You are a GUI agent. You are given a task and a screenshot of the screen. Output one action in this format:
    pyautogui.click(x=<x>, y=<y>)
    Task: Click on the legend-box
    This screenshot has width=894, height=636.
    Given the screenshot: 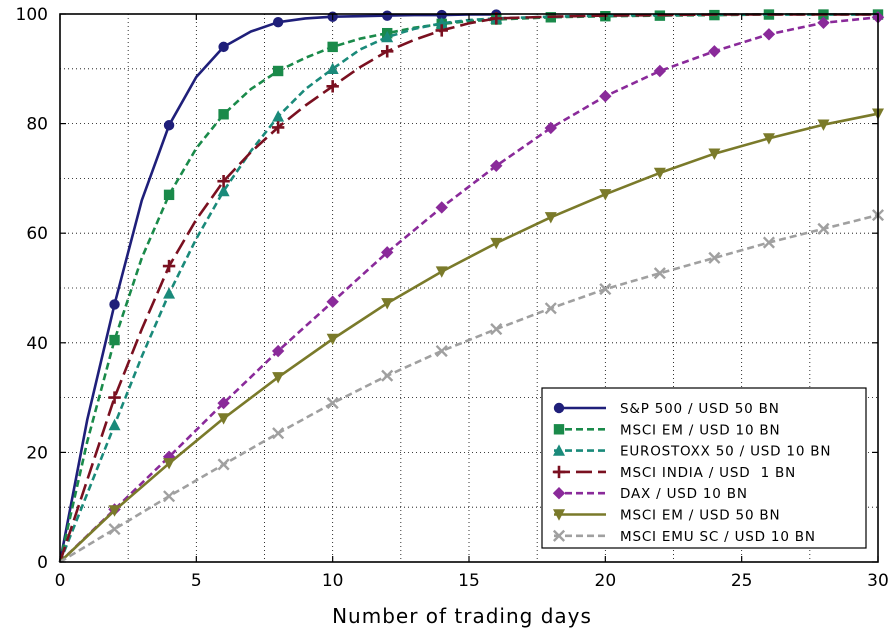 What is the action you would take?
    pyautogui.click(x=704, y=468)
    